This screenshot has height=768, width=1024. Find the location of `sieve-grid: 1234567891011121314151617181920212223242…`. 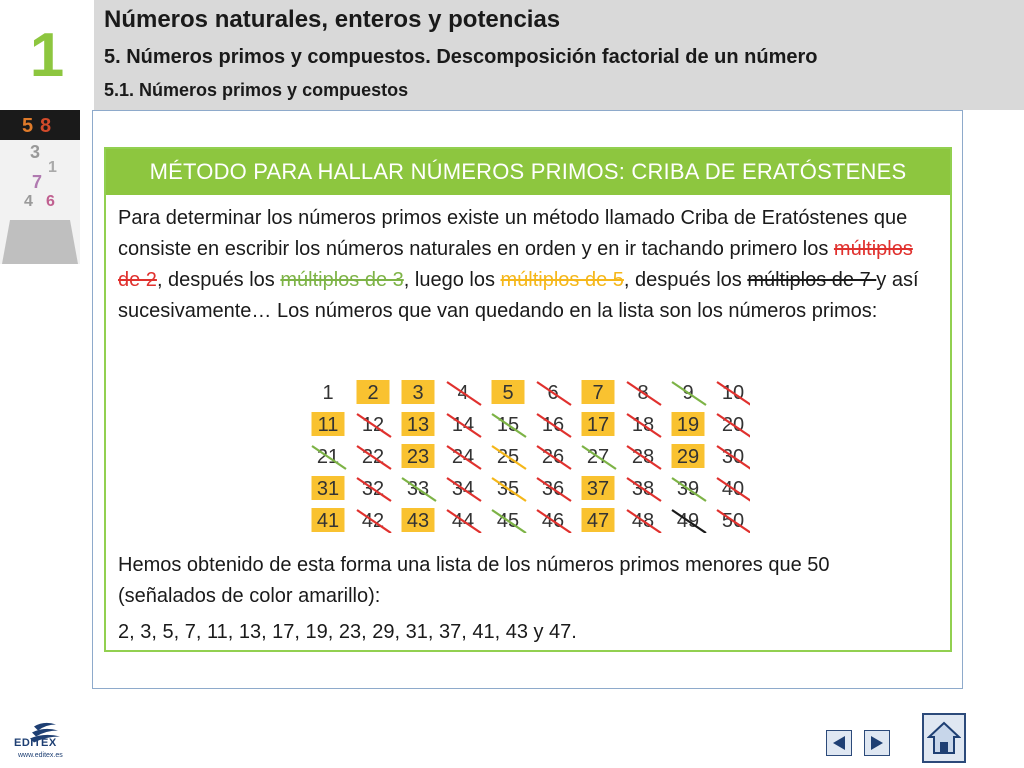

sieve-grid: 1234567891011121314151617181920212223242… is located at coordinates (530, 455).